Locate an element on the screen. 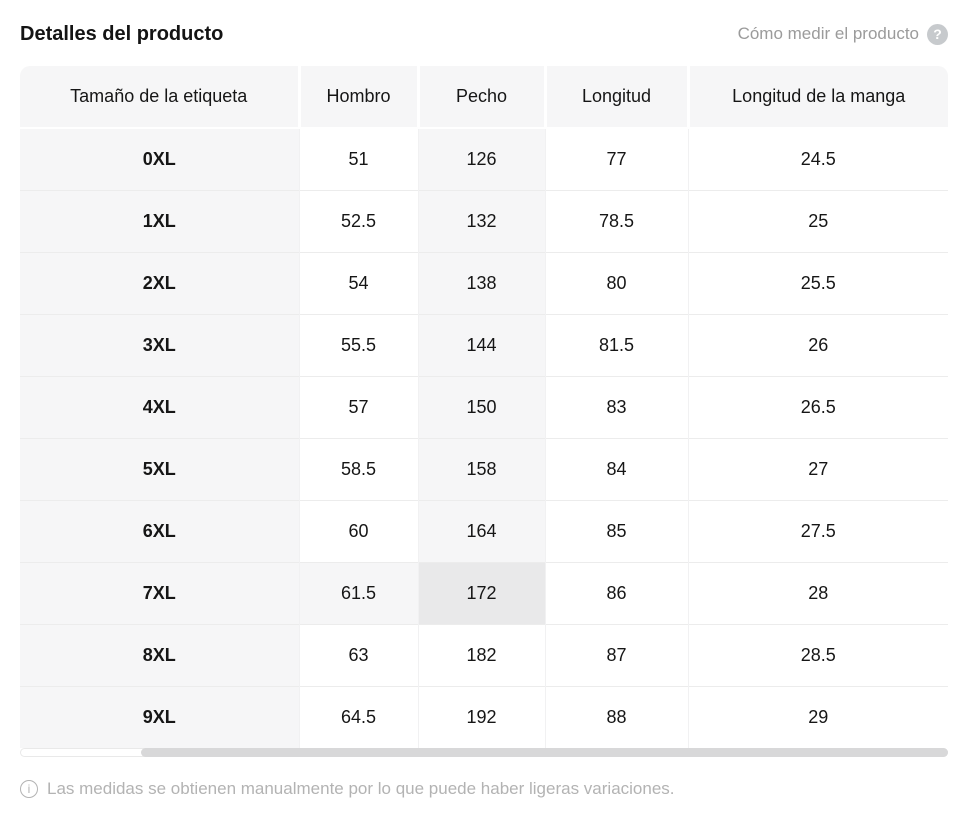  size-label: 9XL is located at coordinates (159, 716).